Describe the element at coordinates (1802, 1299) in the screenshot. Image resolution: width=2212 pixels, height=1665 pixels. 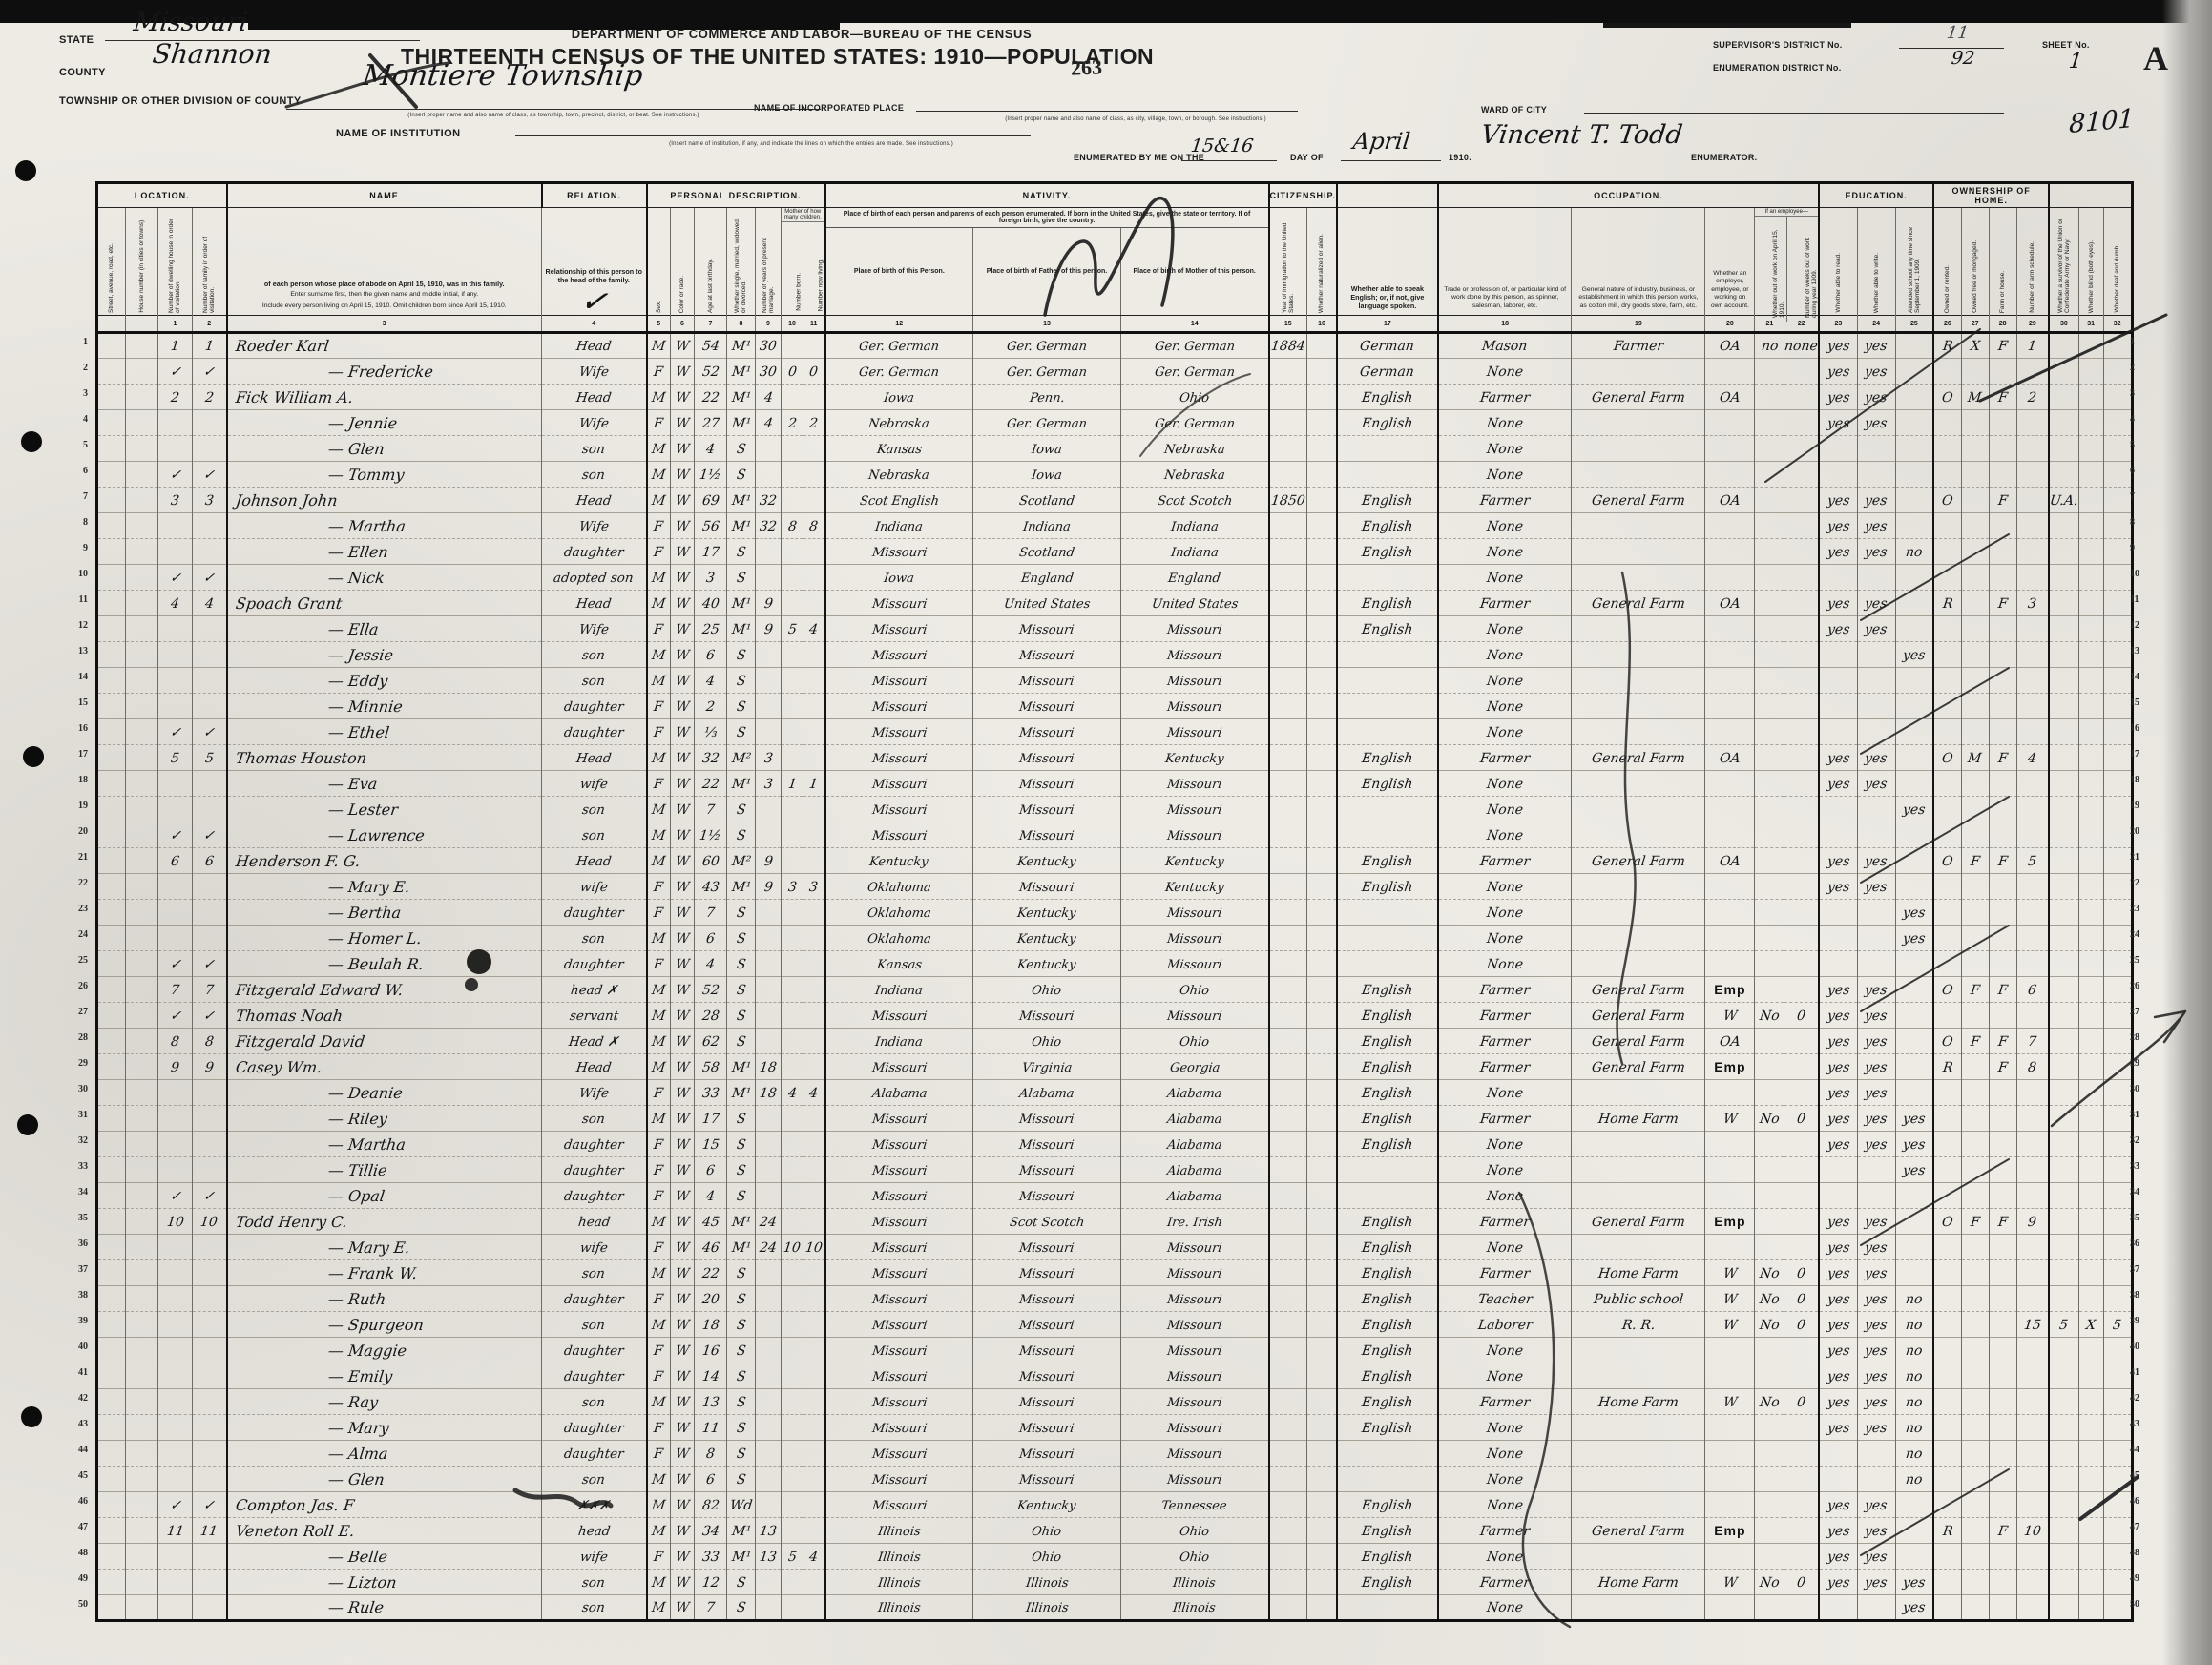
I see `handwritten-entry: 0` at that location.